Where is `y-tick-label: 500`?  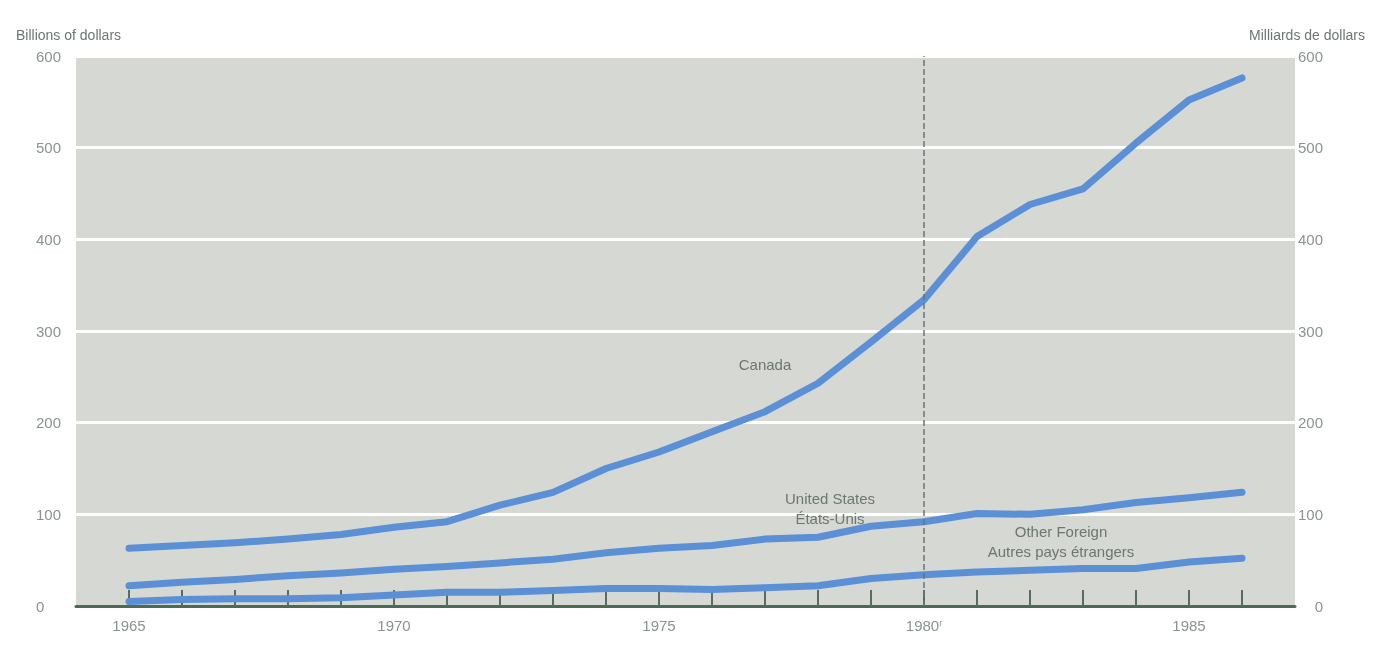 y-tick-label: 500 is located at coordinates (49, 148).